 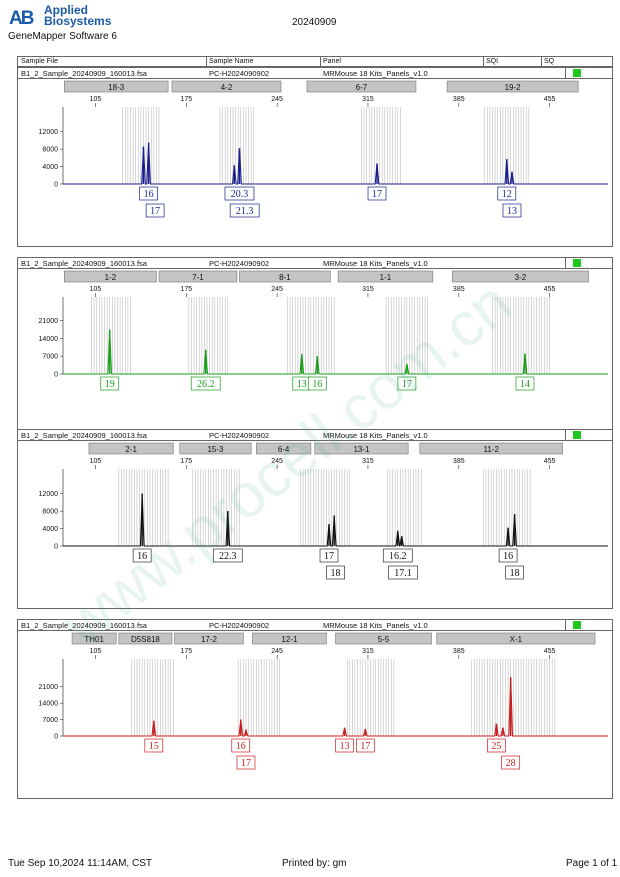 I want to click on col-sample-name: Sample Name, so click(x=231, y=61).